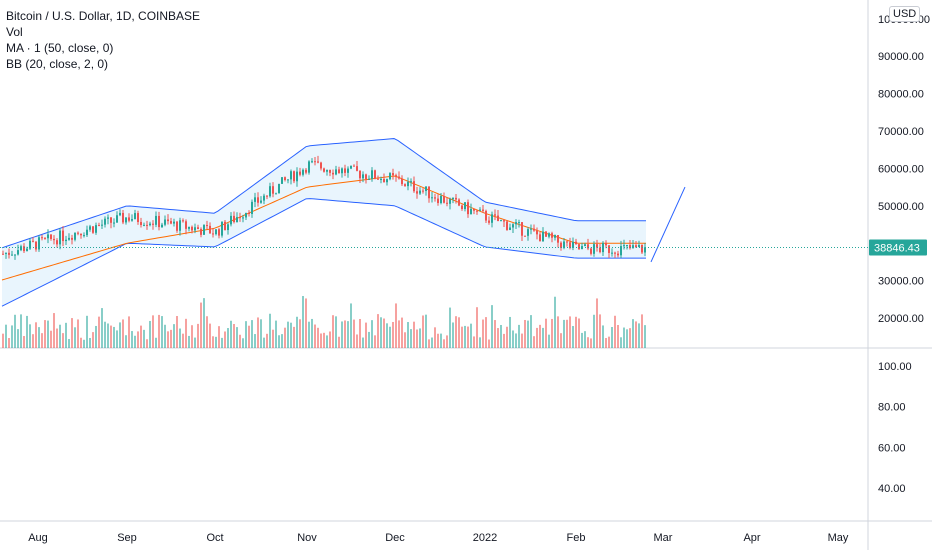 Image resolution: width=932 pixels, height=555 pixels. Describe the element at coordinates (892, 448) in the screenshot. I see `indicator-tick-label: 60.00` at that location.